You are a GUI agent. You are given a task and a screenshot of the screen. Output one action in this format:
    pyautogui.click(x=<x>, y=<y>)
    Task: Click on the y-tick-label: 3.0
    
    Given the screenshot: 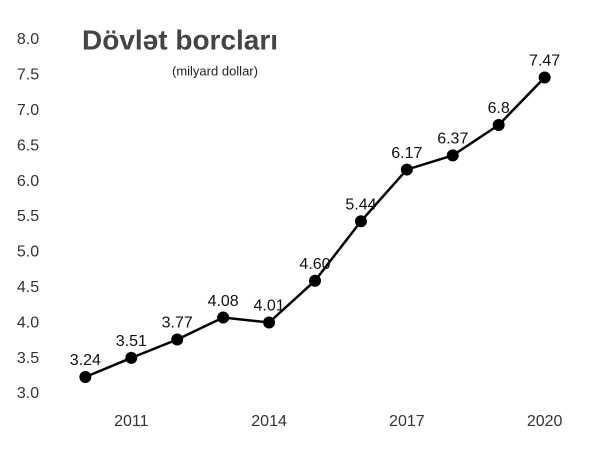 What is the action you would take?
    pyautogui.click(x=28, y=393)
    